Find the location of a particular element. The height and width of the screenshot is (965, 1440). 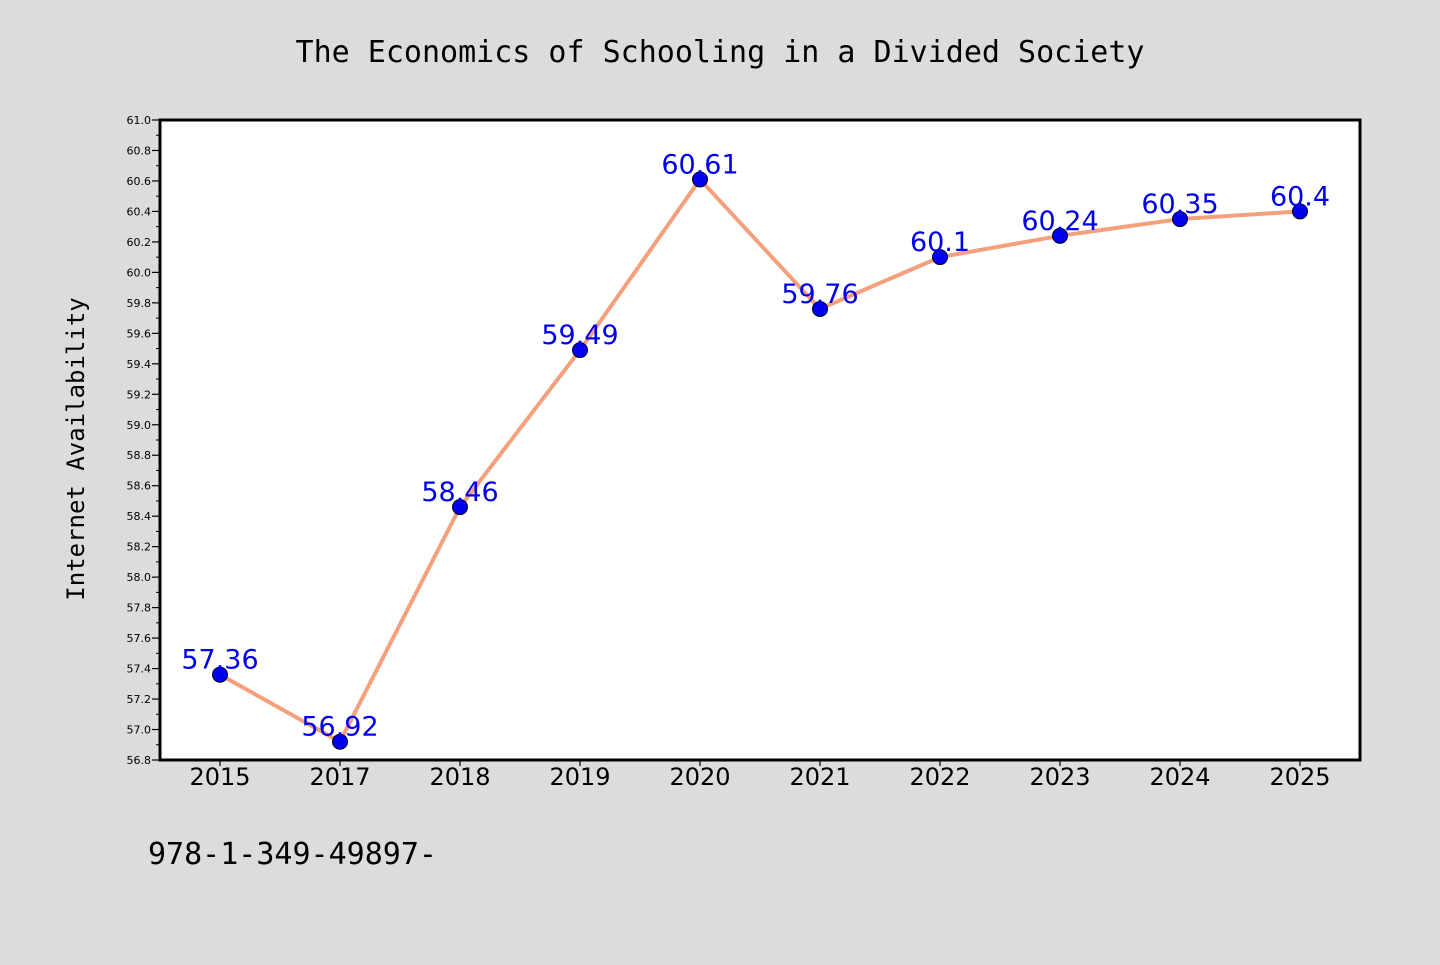

y-tick-label: 57.6 is located at coordinates (139, 638).